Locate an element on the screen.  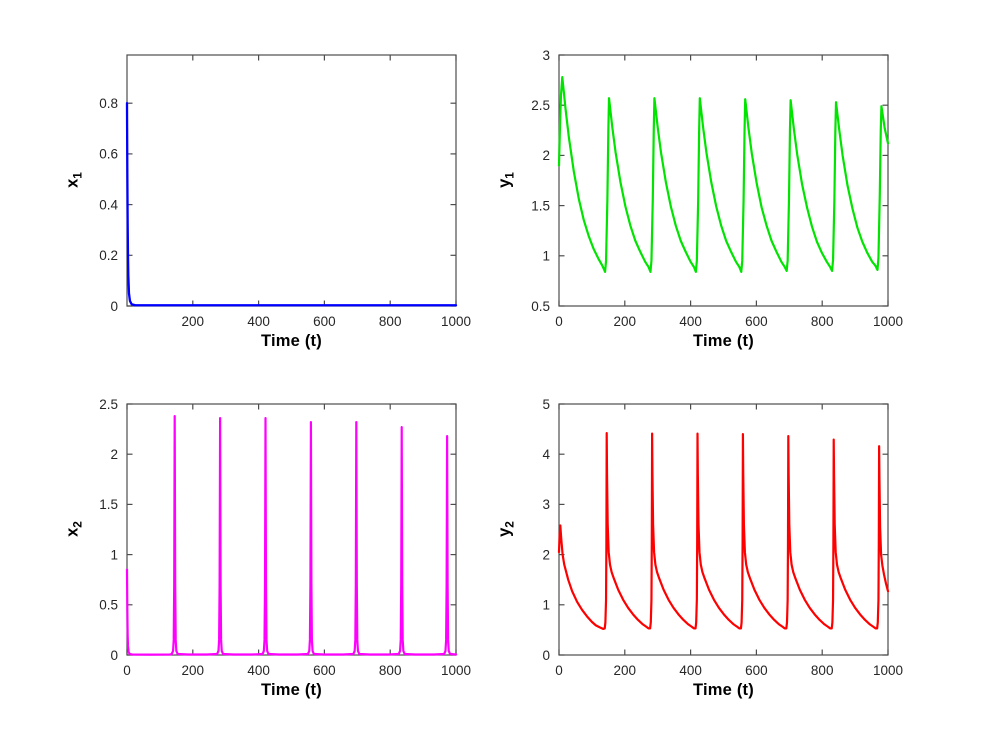
y-tick-label: 4 is located at coordinates (546, 454).